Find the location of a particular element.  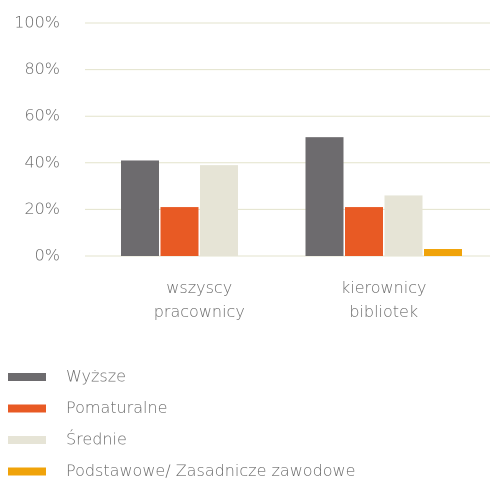

legend-label: Wyższe is located at coordinates (96, 376).